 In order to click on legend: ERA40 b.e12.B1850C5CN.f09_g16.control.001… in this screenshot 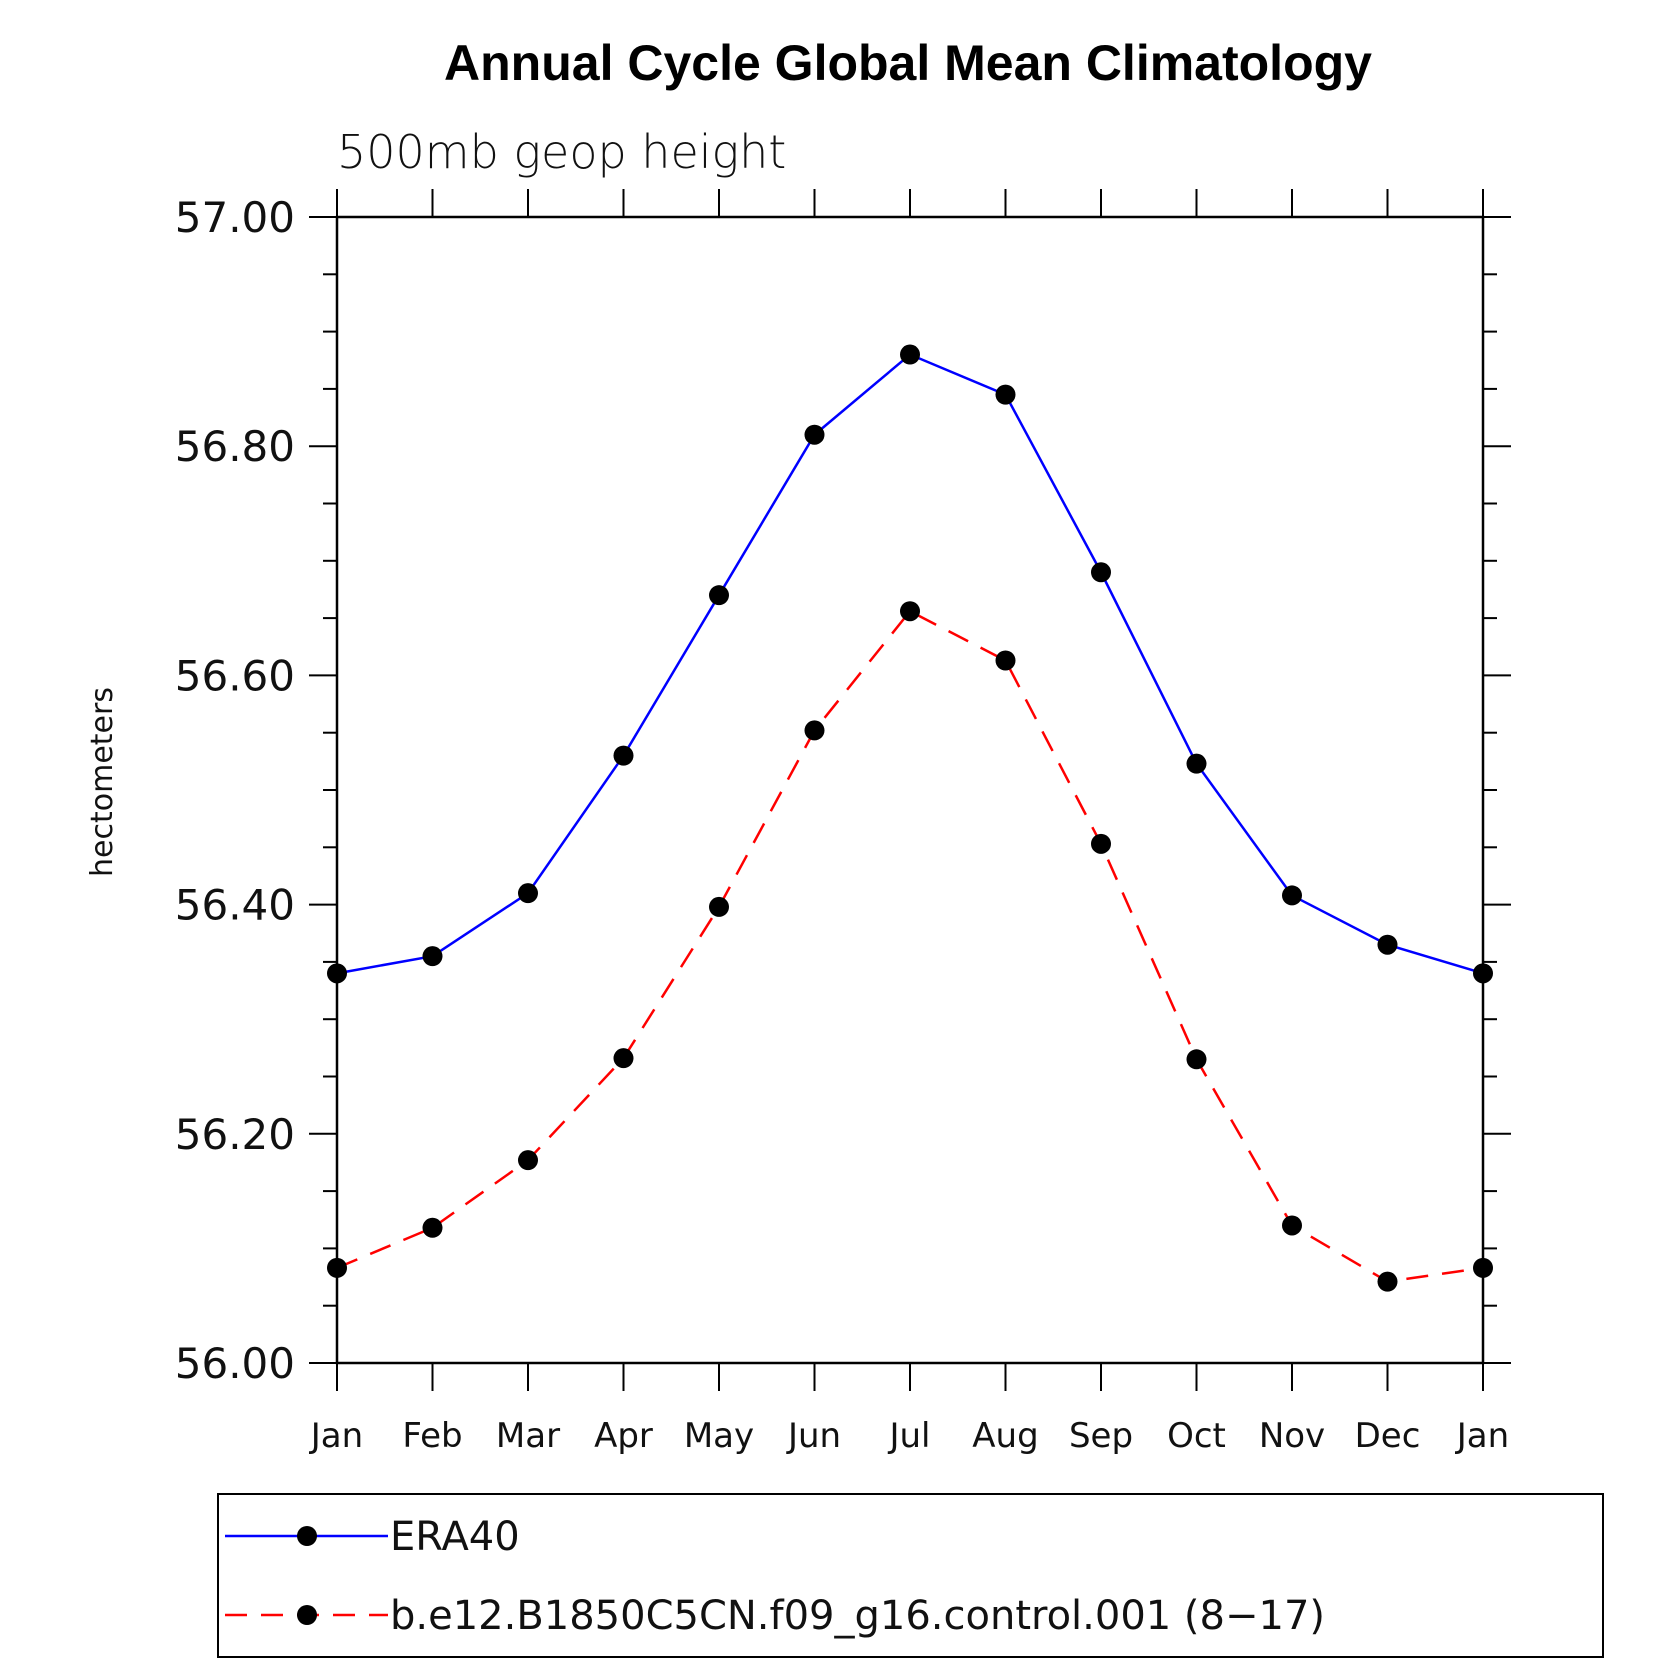, I will do `click(910, 1575)`.